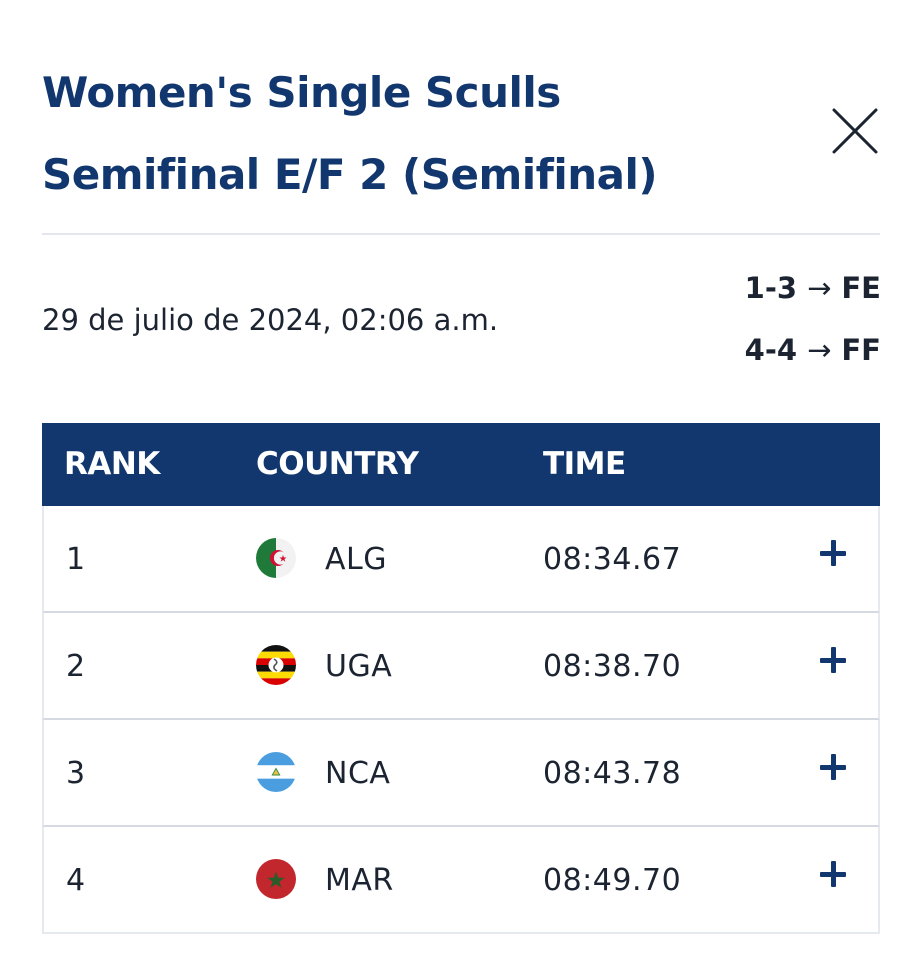 This screenshot has width=923, height=960. I want to click on progression-rule-1: 1-3 → FE, so click(751, 288).